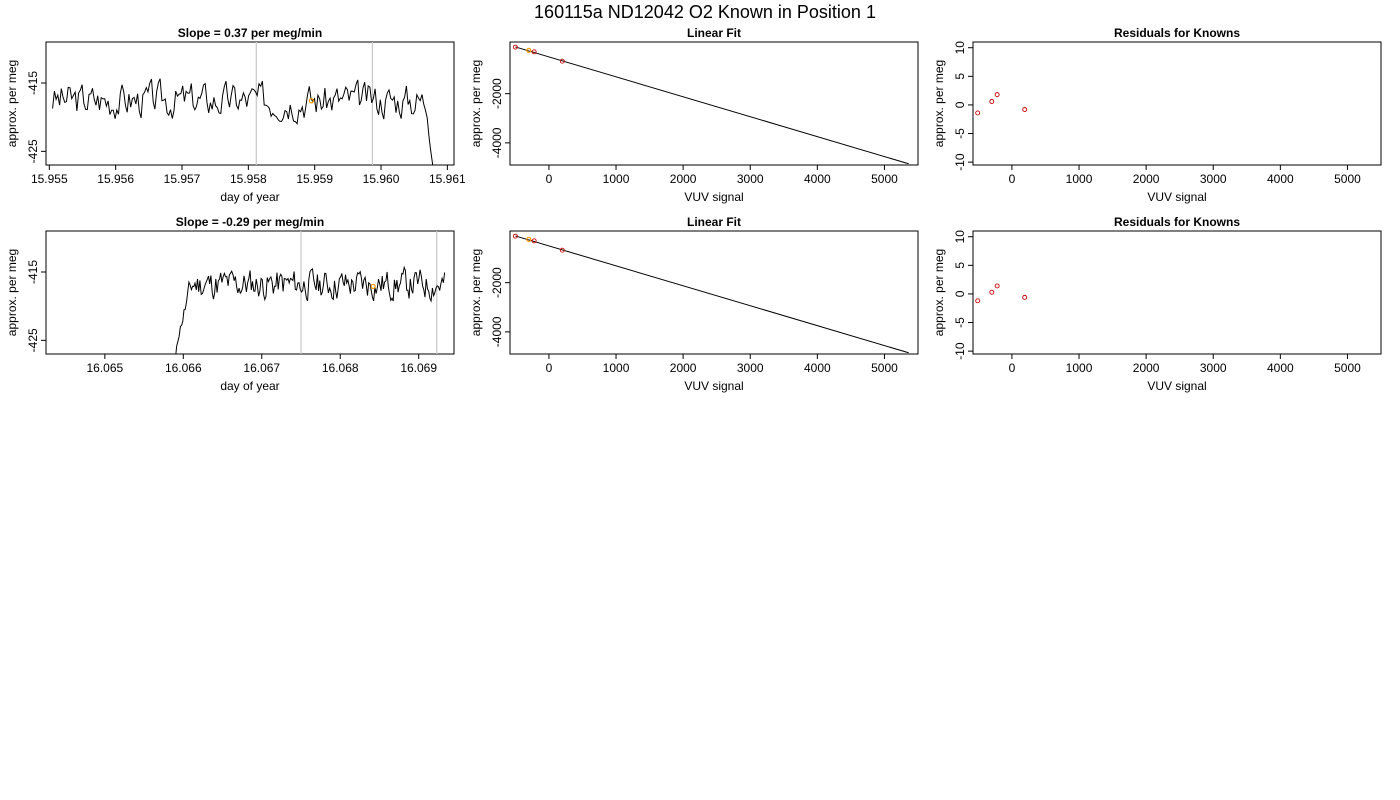  What do you see at coordinates (960, 351) in the screenshot?
I see `y-tick-label: -10` at bounding box center [960, 351].